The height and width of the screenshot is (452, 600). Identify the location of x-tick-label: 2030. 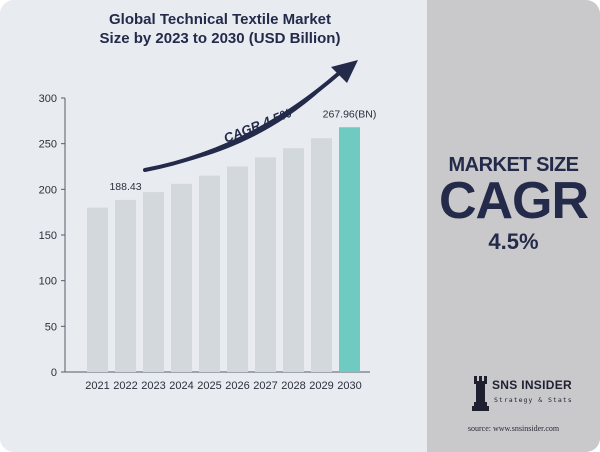
(349, 386).